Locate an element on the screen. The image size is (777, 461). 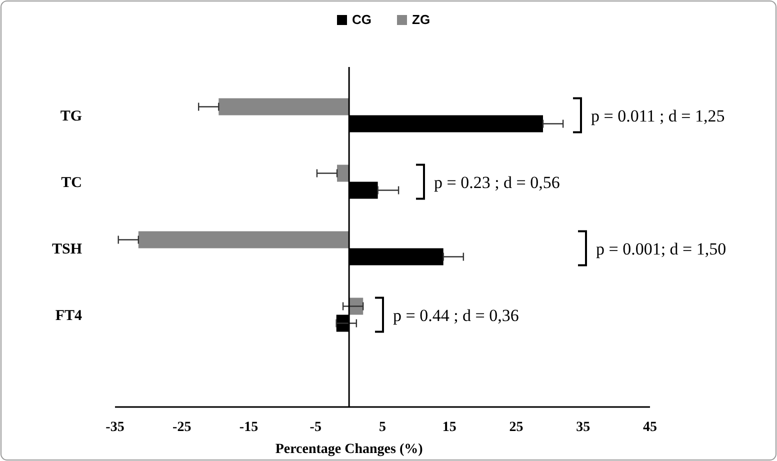
x-tick-label: 45 is located at coordinates (650, 427).